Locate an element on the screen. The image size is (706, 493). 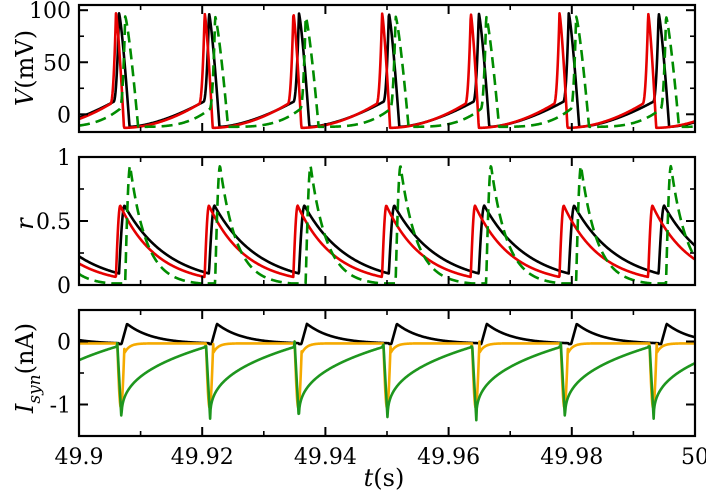
series-red-line is located at coordinates (387, 241).